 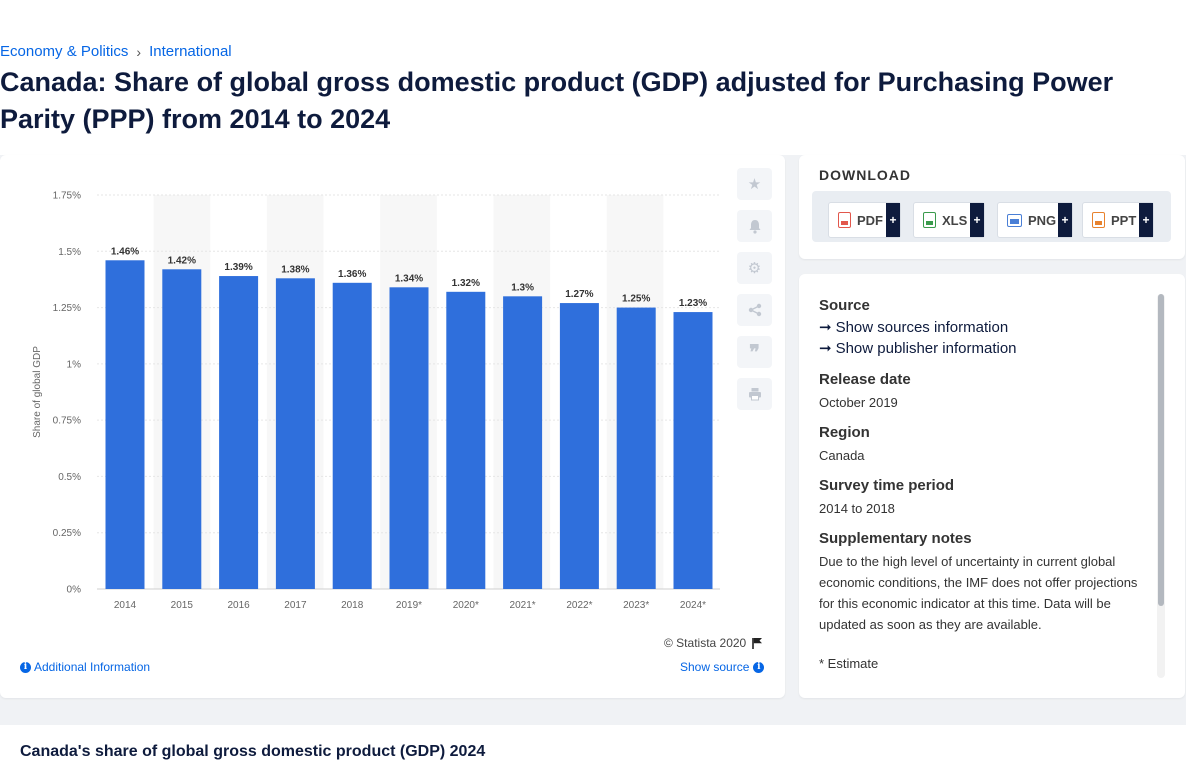 I want to click on download-ppt-button: PPT +, so click(x=1118, y=220).